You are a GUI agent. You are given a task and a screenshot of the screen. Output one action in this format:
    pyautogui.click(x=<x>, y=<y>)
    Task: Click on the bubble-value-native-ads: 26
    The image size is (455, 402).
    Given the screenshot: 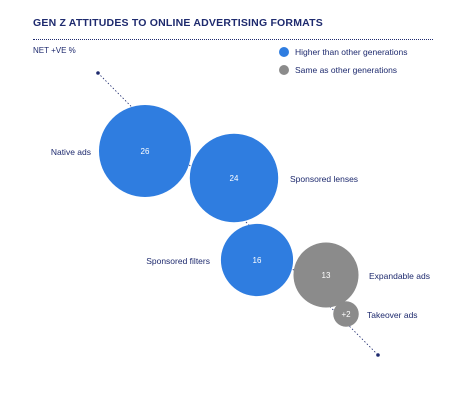 What is the action you would take?
    pyautogui.click(x=145, y=151)
    